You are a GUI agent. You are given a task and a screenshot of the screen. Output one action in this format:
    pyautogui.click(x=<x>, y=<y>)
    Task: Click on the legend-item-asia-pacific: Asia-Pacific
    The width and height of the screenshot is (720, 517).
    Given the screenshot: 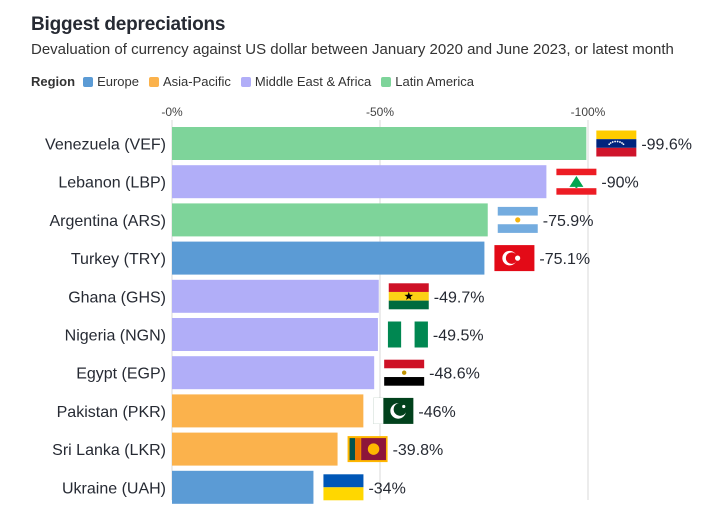 What is the action you would take?
    pyautogui.click(x=189, y=81)
    